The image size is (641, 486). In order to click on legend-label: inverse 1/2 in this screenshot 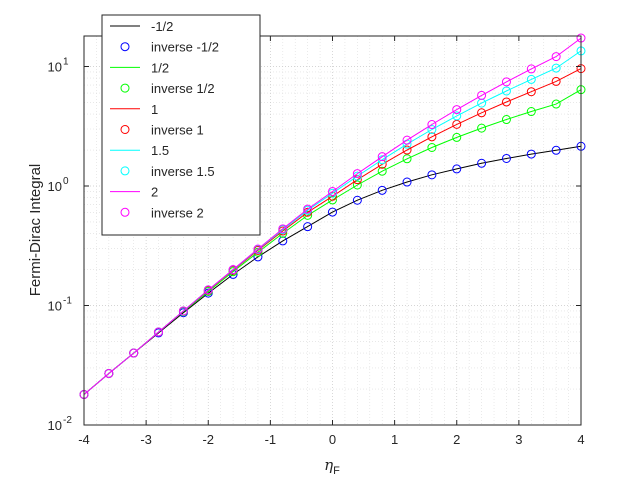, I will do `click(183, 88)`.